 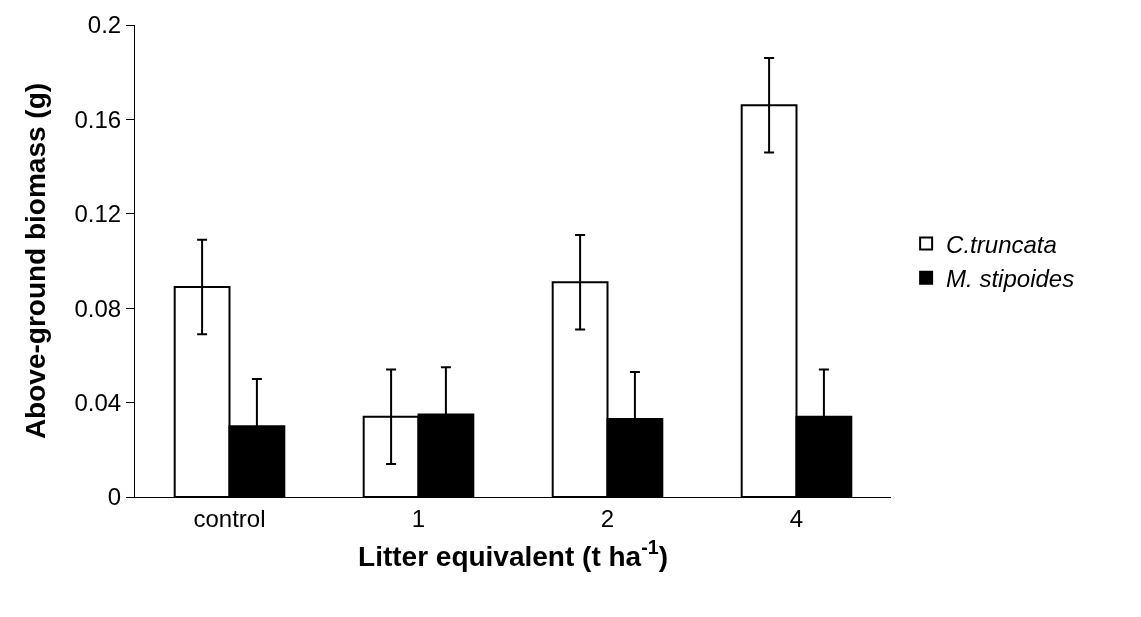 What do you see at coordinates (796, 518) in the screenshot?
I see `x-tick-label: 4` at bounding box center [796, 518].